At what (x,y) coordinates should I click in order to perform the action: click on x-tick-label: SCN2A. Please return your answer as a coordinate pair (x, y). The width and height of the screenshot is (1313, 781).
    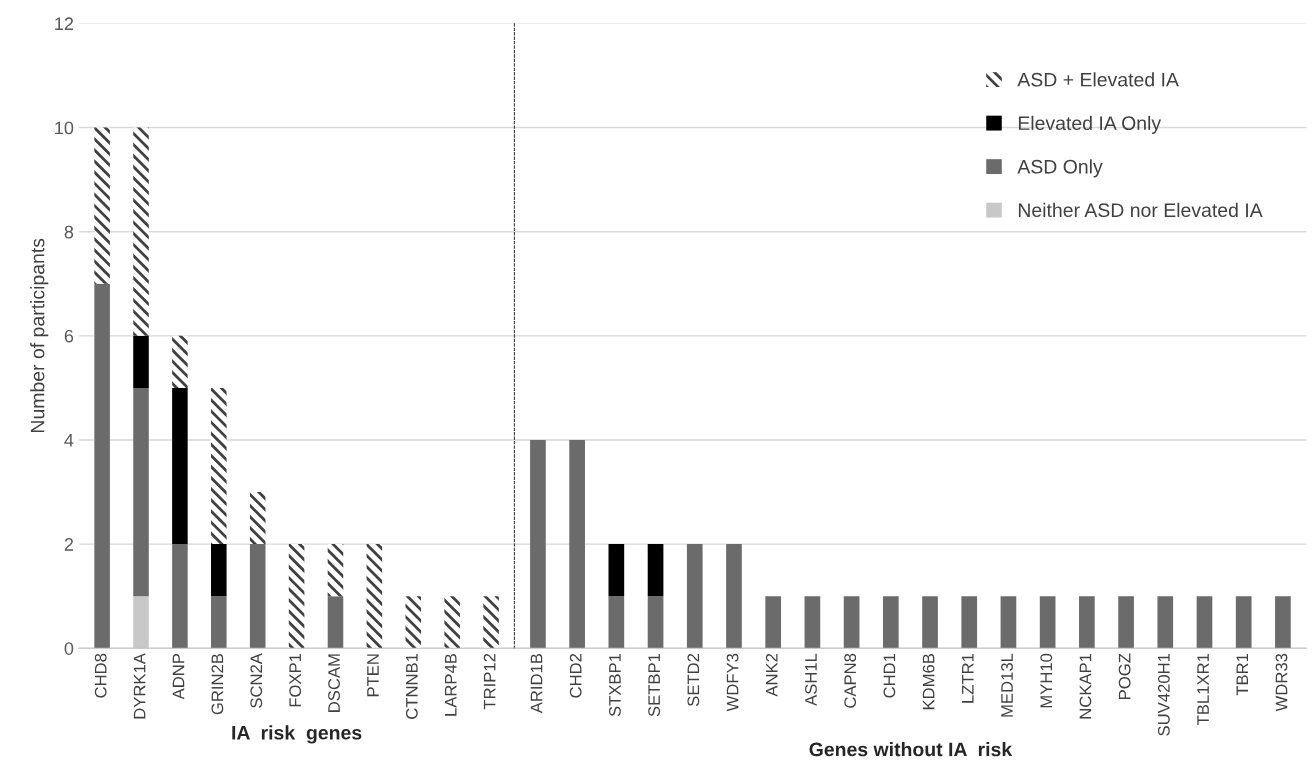
    Looking at the image, I should click on (256, 680).